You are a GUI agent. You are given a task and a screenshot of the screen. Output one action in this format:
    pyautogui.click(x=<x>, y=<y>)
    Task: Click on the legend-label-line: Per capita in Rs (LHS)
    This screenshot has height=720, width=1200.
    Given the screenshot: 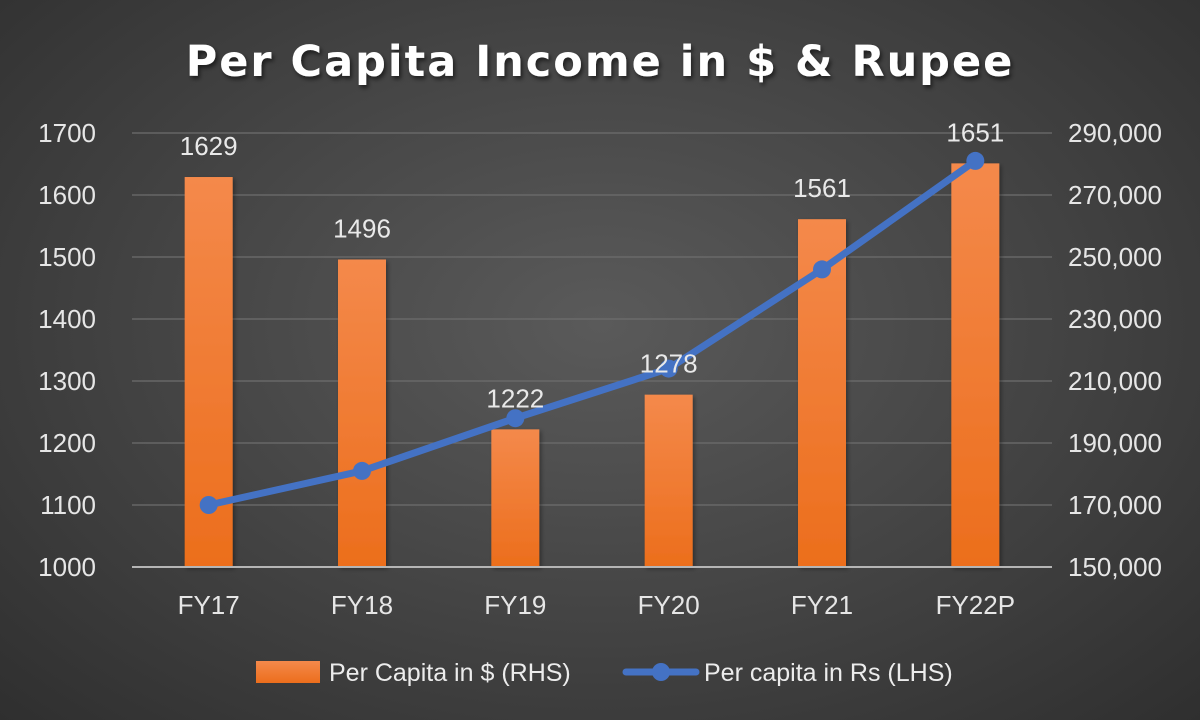 What is the action you would take?
    pyautogui.click(x=828, y=673)
    